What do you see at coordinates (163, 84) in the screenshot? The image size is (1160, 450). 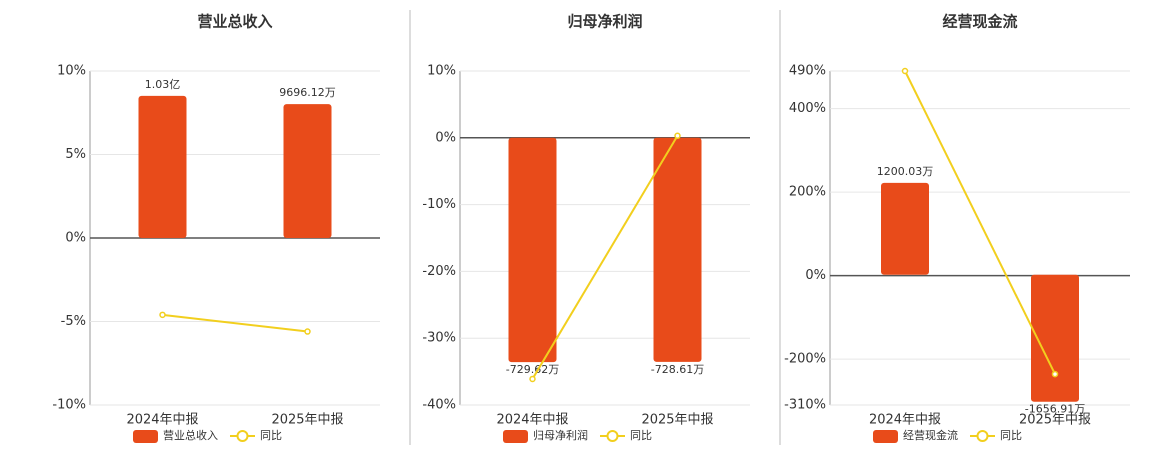 I see `value-label: 1.03亿` at bounding box center [163, 84].